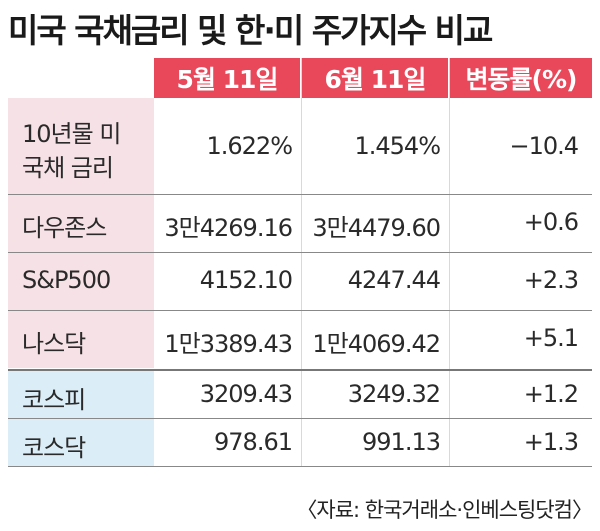  I want to click on june-value: 3249.32, so click(394, 394).